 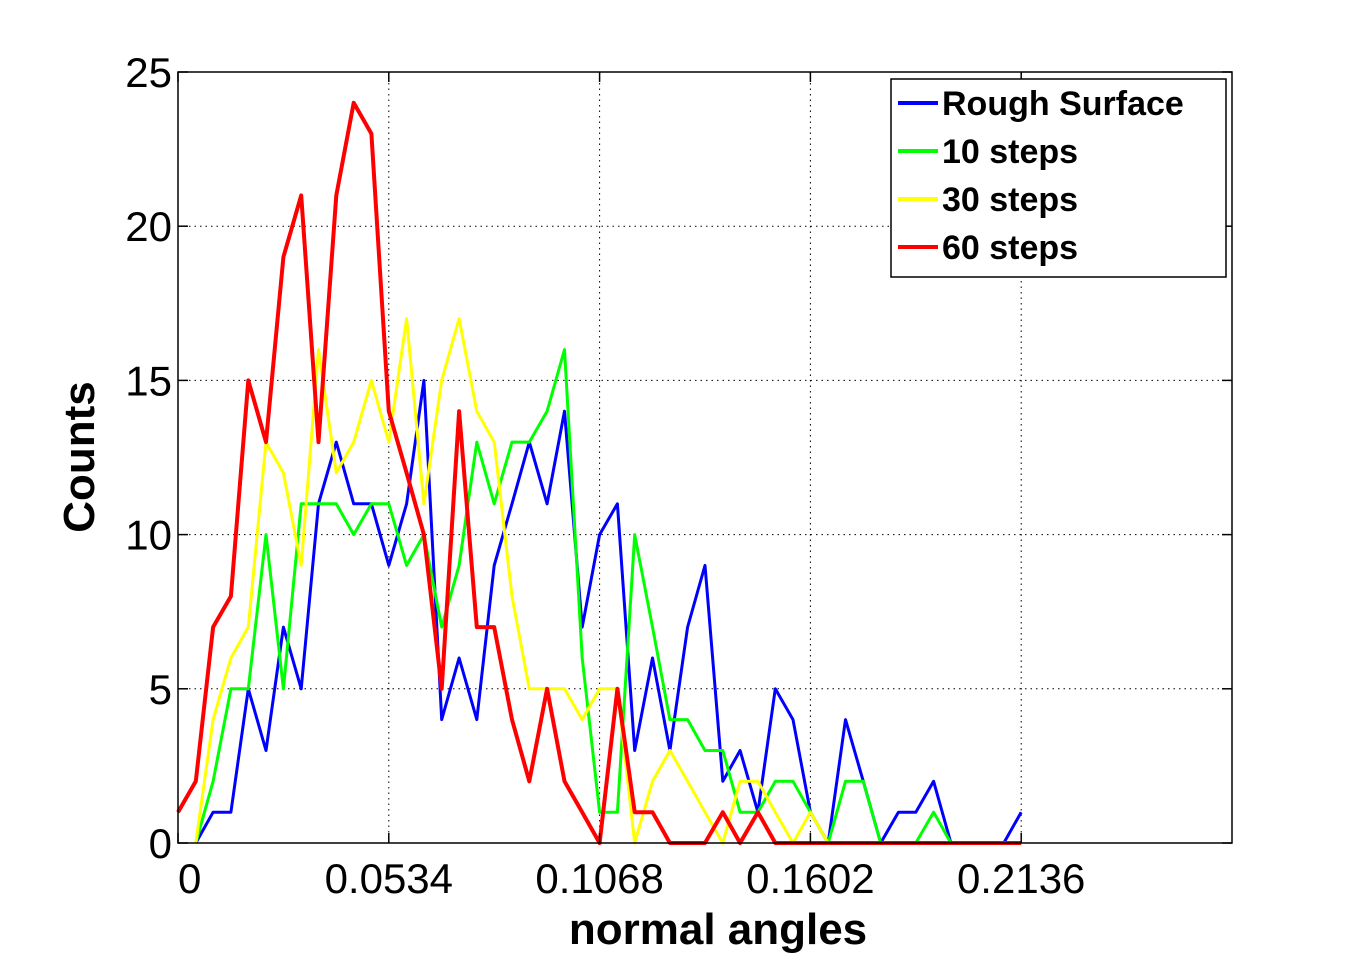 What do you see at coordinates (160, 689) in the screenshot?
I see `y-tick-label: 5` at bounding box center [160, 689].